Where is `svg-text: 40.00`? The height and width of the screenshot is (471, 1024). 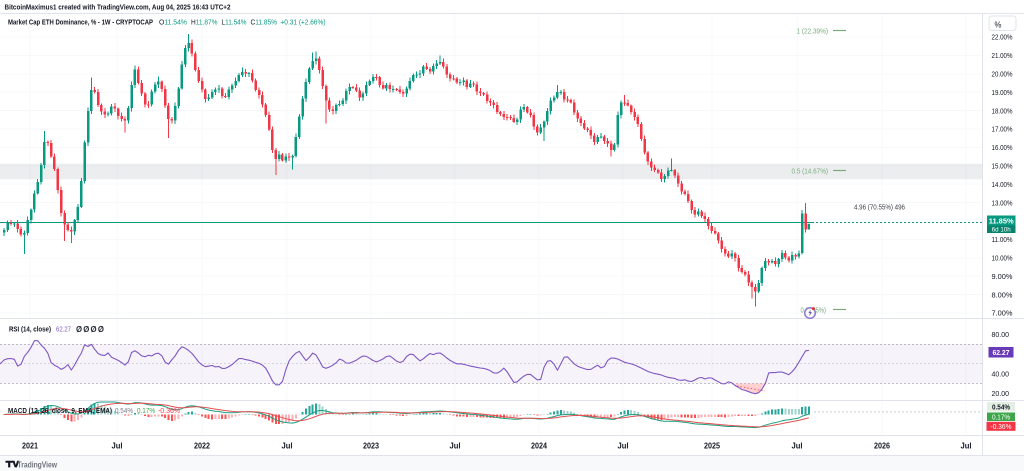
svg-text: 40.00 is located at coordinates (1001, 373).